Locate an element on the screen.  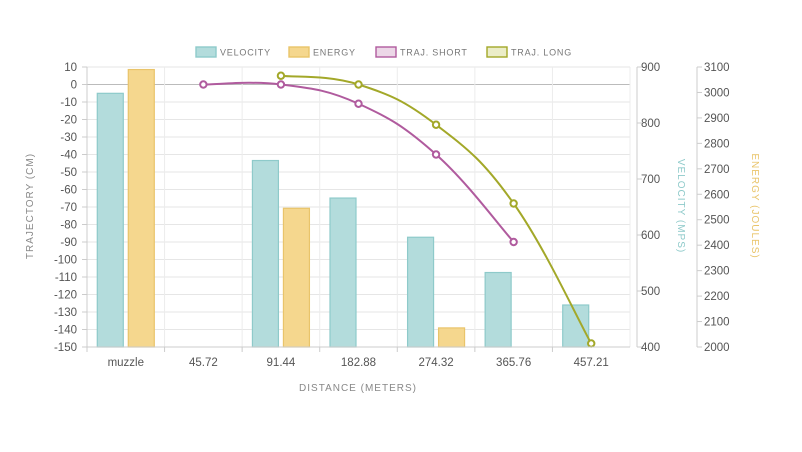
trajectory-tick-label: -130 is located at coordinates (65, 313).